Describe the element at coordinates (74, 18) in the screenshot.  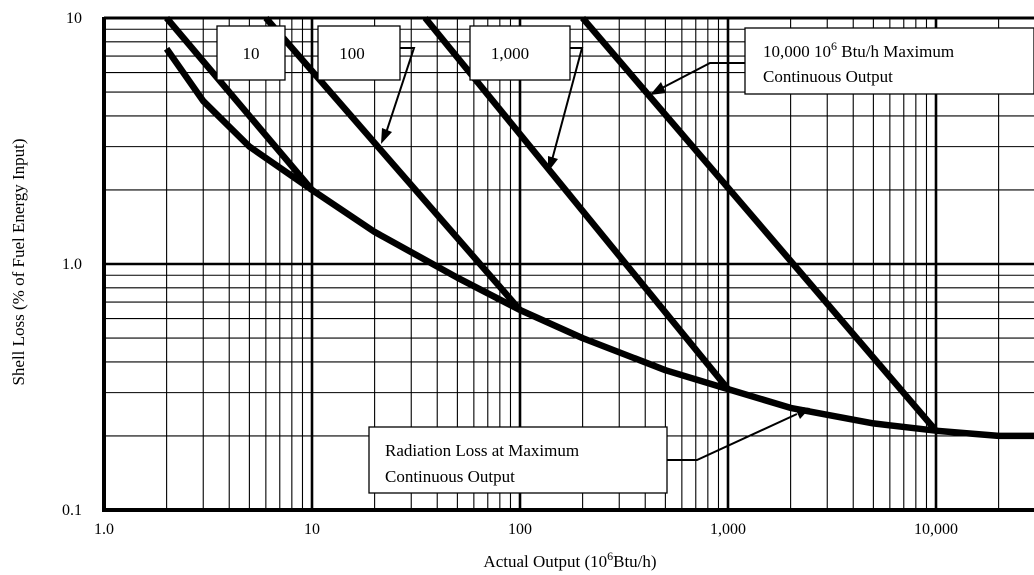
I see `y-tick-label: 10` at that location.